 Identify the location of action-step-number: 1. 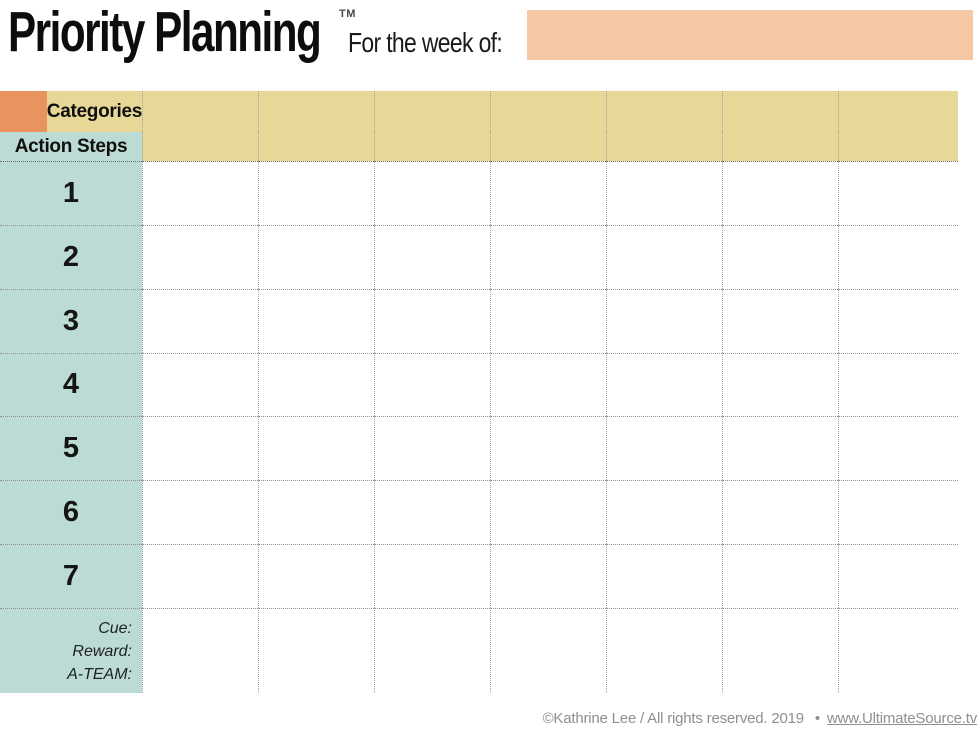
(71, 193).